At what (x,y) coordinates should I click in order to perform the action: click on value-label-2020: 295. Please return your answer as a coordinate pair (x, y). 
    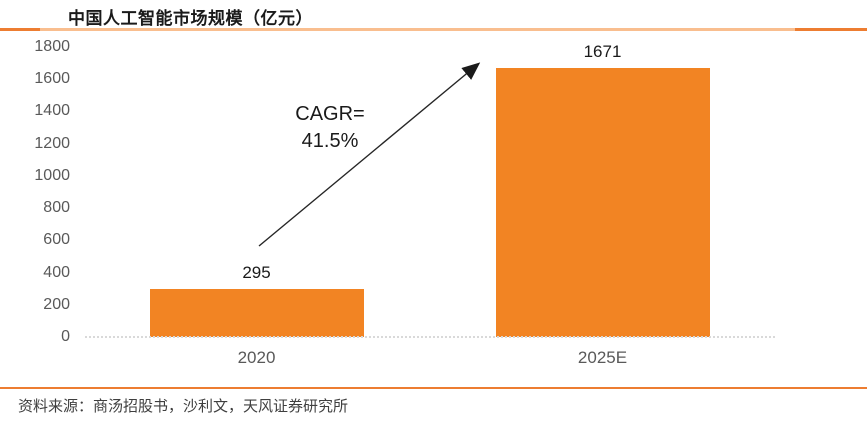
    Looking at the image, I should click on (256, 273).